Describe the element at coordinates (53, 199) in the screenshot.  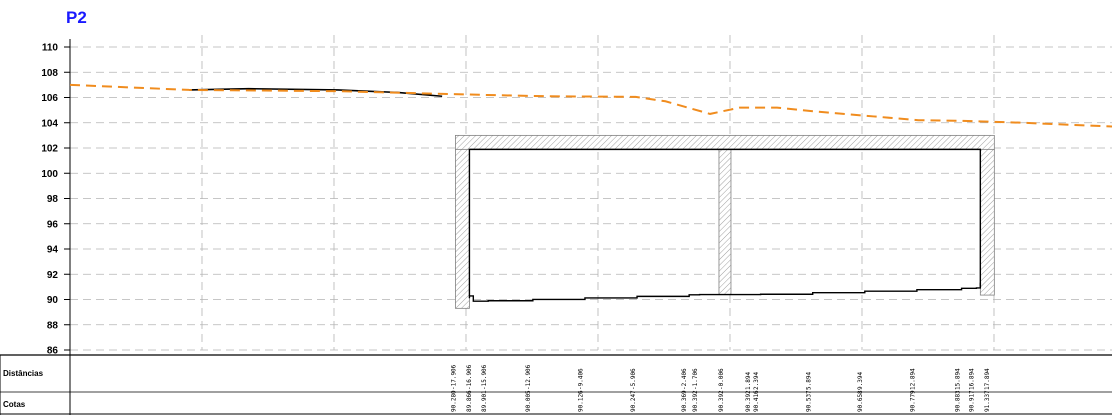
I see `y-tick-label: 98` at that location.